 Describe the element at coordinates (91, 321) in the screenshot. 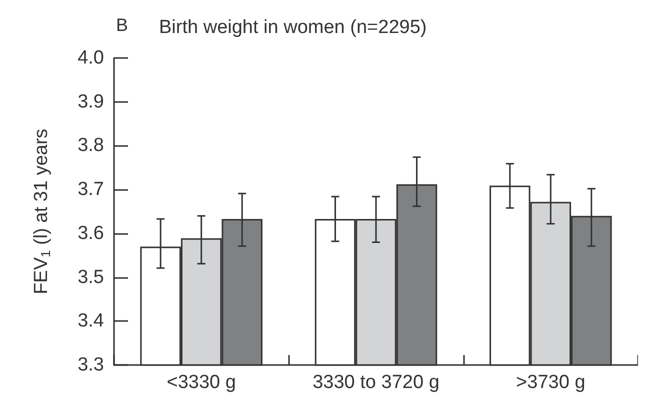

I see `y-tick-label: 3.4` at that location.